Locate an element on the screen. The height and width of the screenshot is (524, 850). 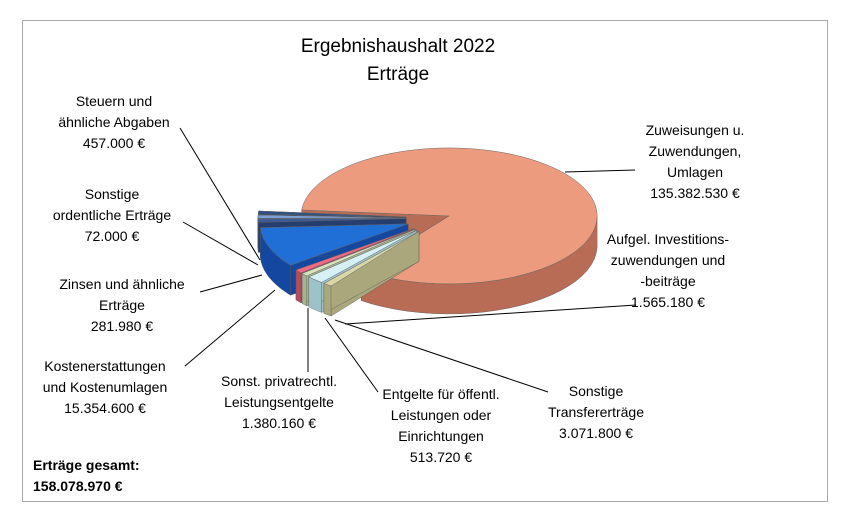
slice-label: Sonstige Transfererträge 3.071.800 € is located at coordinates (596, 412).